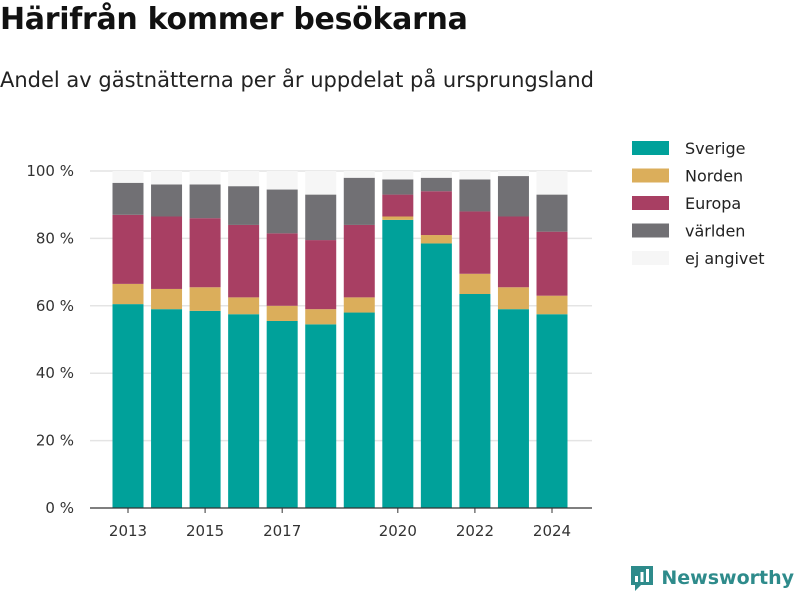  What do you see at coordinates (55, 441) in the screenshot?
I see `y-tick-label: 20 %` at bounding box center [55, 441].